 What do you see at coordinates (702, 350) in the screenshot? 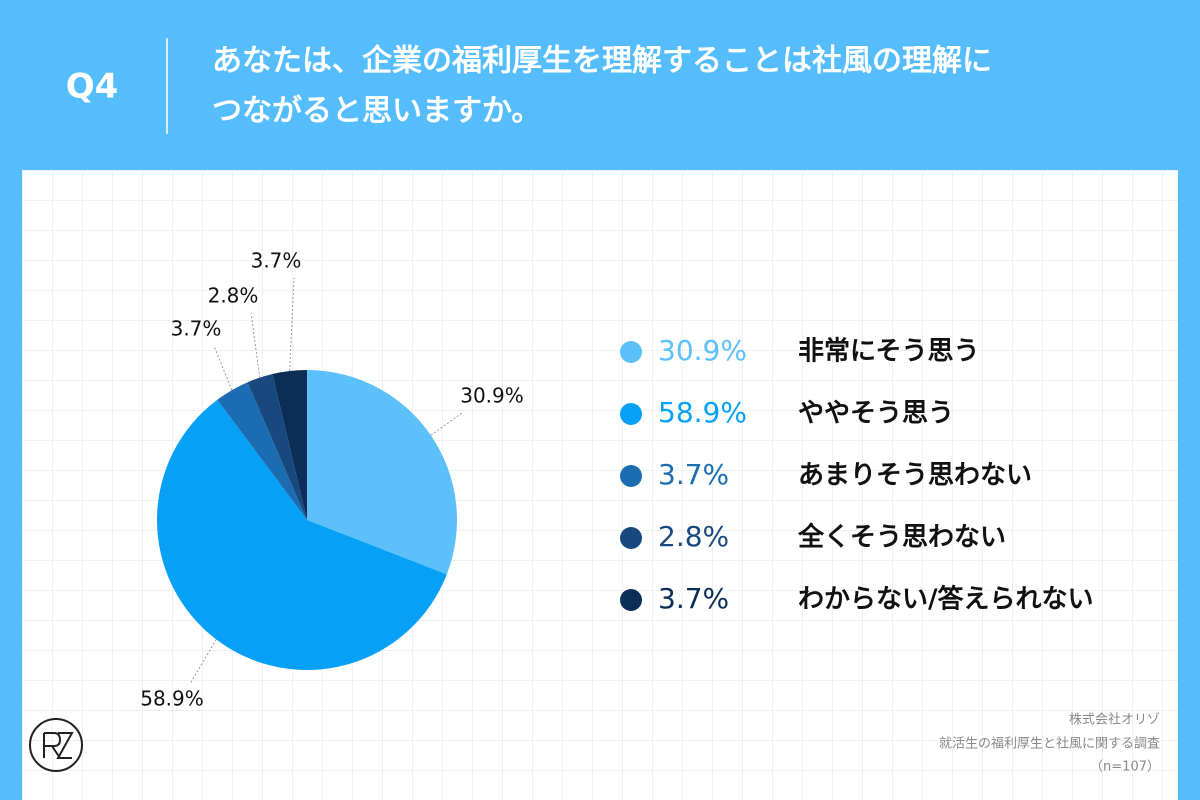
I see `legend-value: 30.9%` at bounding box center [702, 350].